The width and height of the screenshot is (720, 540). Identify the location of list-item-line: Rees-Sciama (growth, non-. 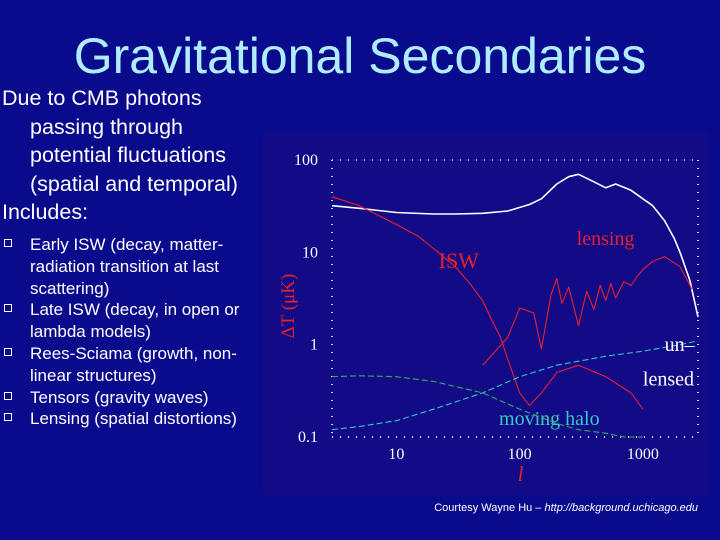
(133, 353).